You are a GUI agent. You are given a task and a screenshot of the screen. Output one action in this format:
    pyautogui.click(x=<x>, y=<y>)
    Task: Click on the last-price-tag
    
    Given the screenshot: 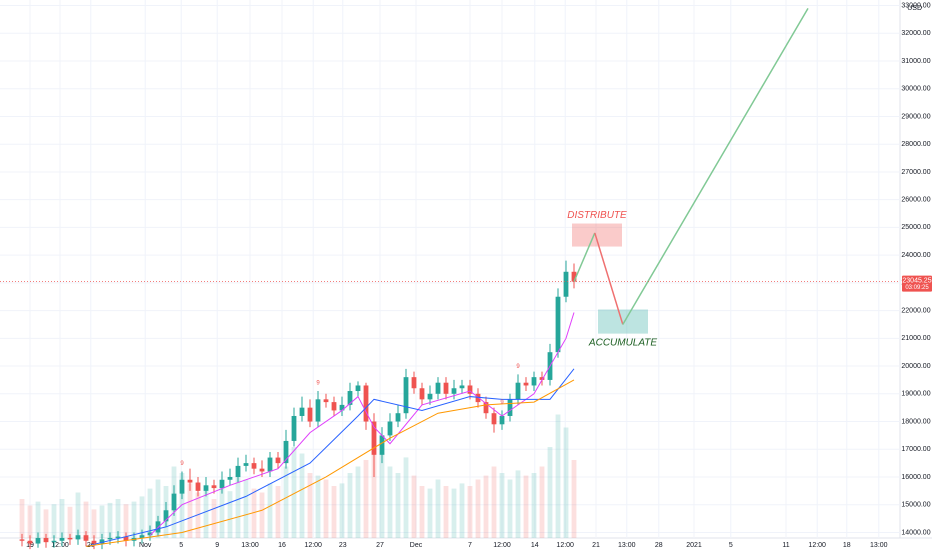 What is the action you would take?
    pyautogui.click(x=917, y=283)
    